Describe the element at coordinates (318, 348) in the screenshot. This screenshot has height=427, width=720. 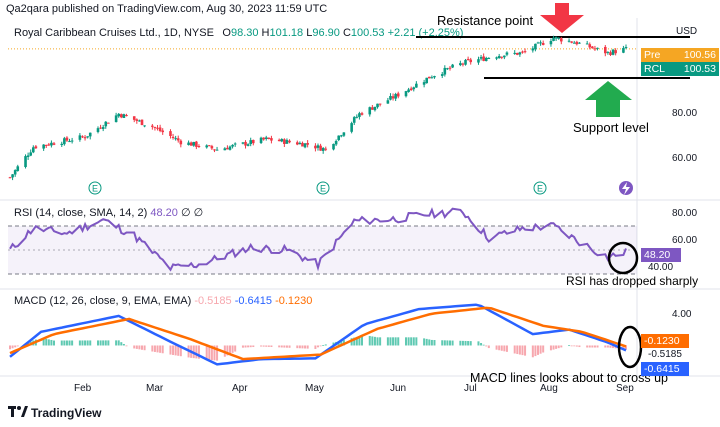
I see `macd-histogram` at that location.